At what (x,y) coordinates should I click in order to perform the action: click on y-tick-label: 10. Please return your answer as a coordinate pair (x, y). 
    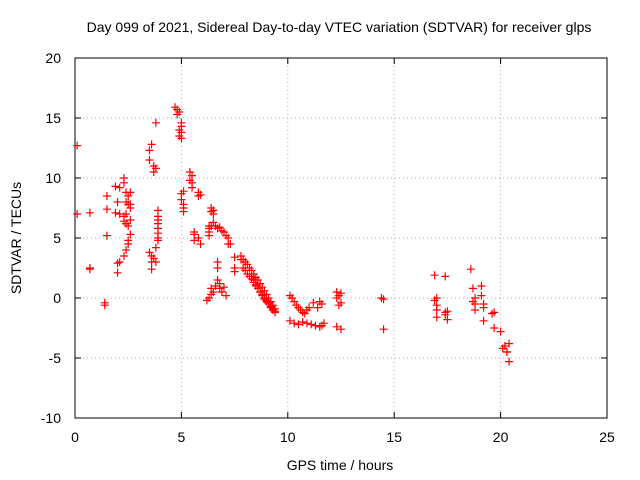
    Looking at the image, I should click on (53, 178).